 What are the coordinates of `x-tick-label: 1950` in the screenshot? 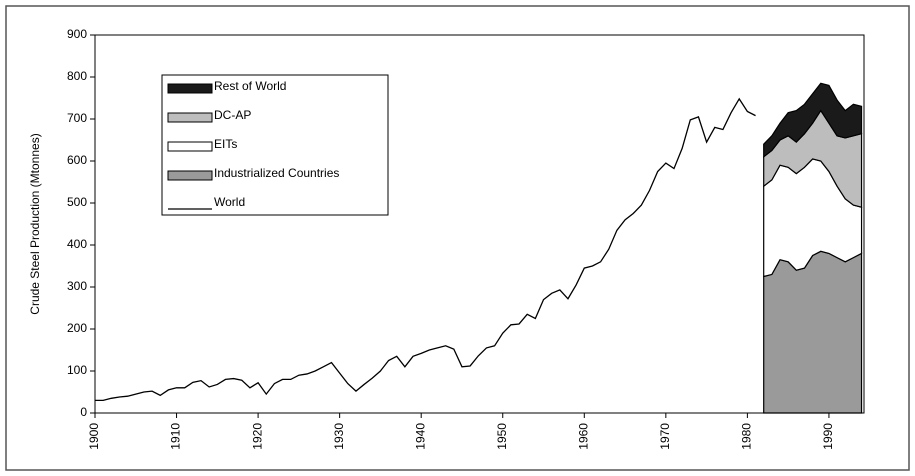 It's located at (502, 436).